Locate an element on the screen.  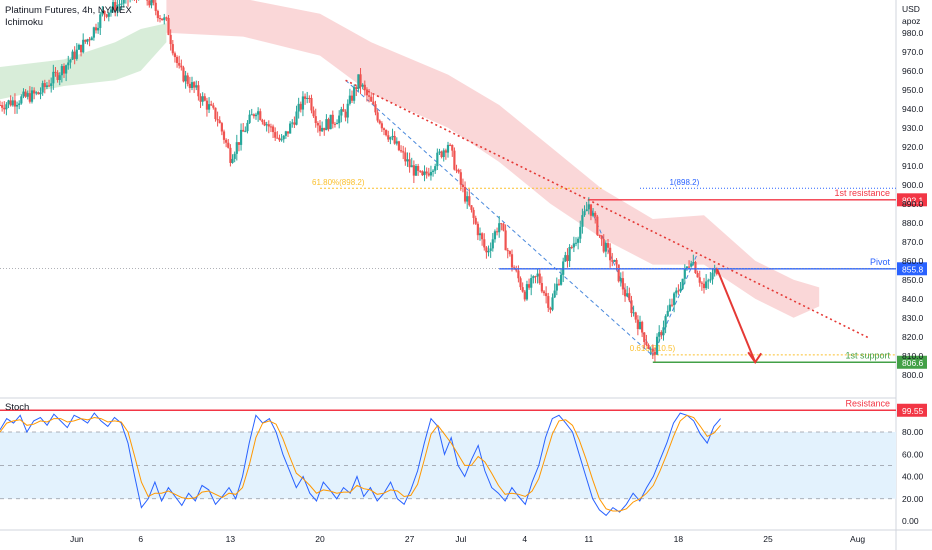
price-tick-label: 960.0 is located at coordinates (913, 71).